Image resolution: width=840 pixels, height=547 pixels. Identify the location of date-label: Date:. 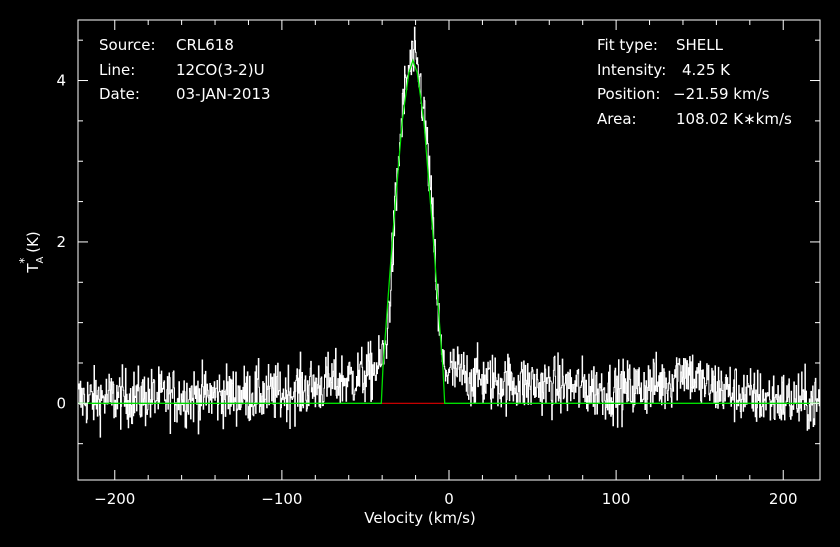
(119, 94).